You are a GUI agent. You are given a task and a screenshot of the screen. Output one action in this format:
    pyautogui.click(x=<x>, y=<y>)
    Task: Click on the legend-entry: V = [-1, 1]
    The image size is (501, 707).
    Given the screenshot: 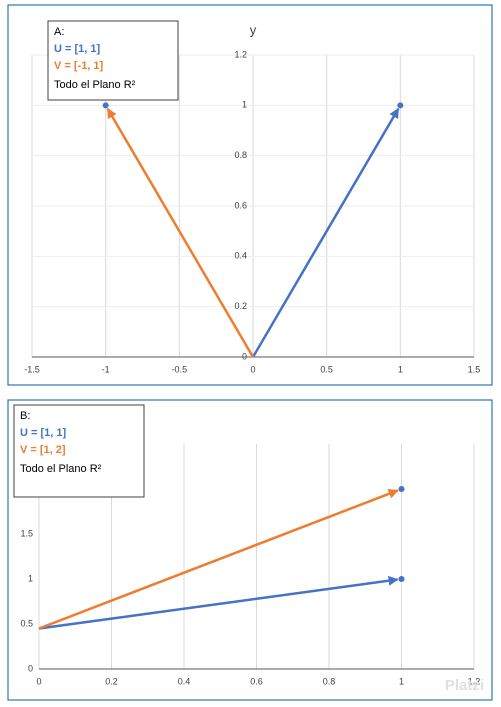 What is the action you would take?
    pyautogui.click(x=79, y=66)
    